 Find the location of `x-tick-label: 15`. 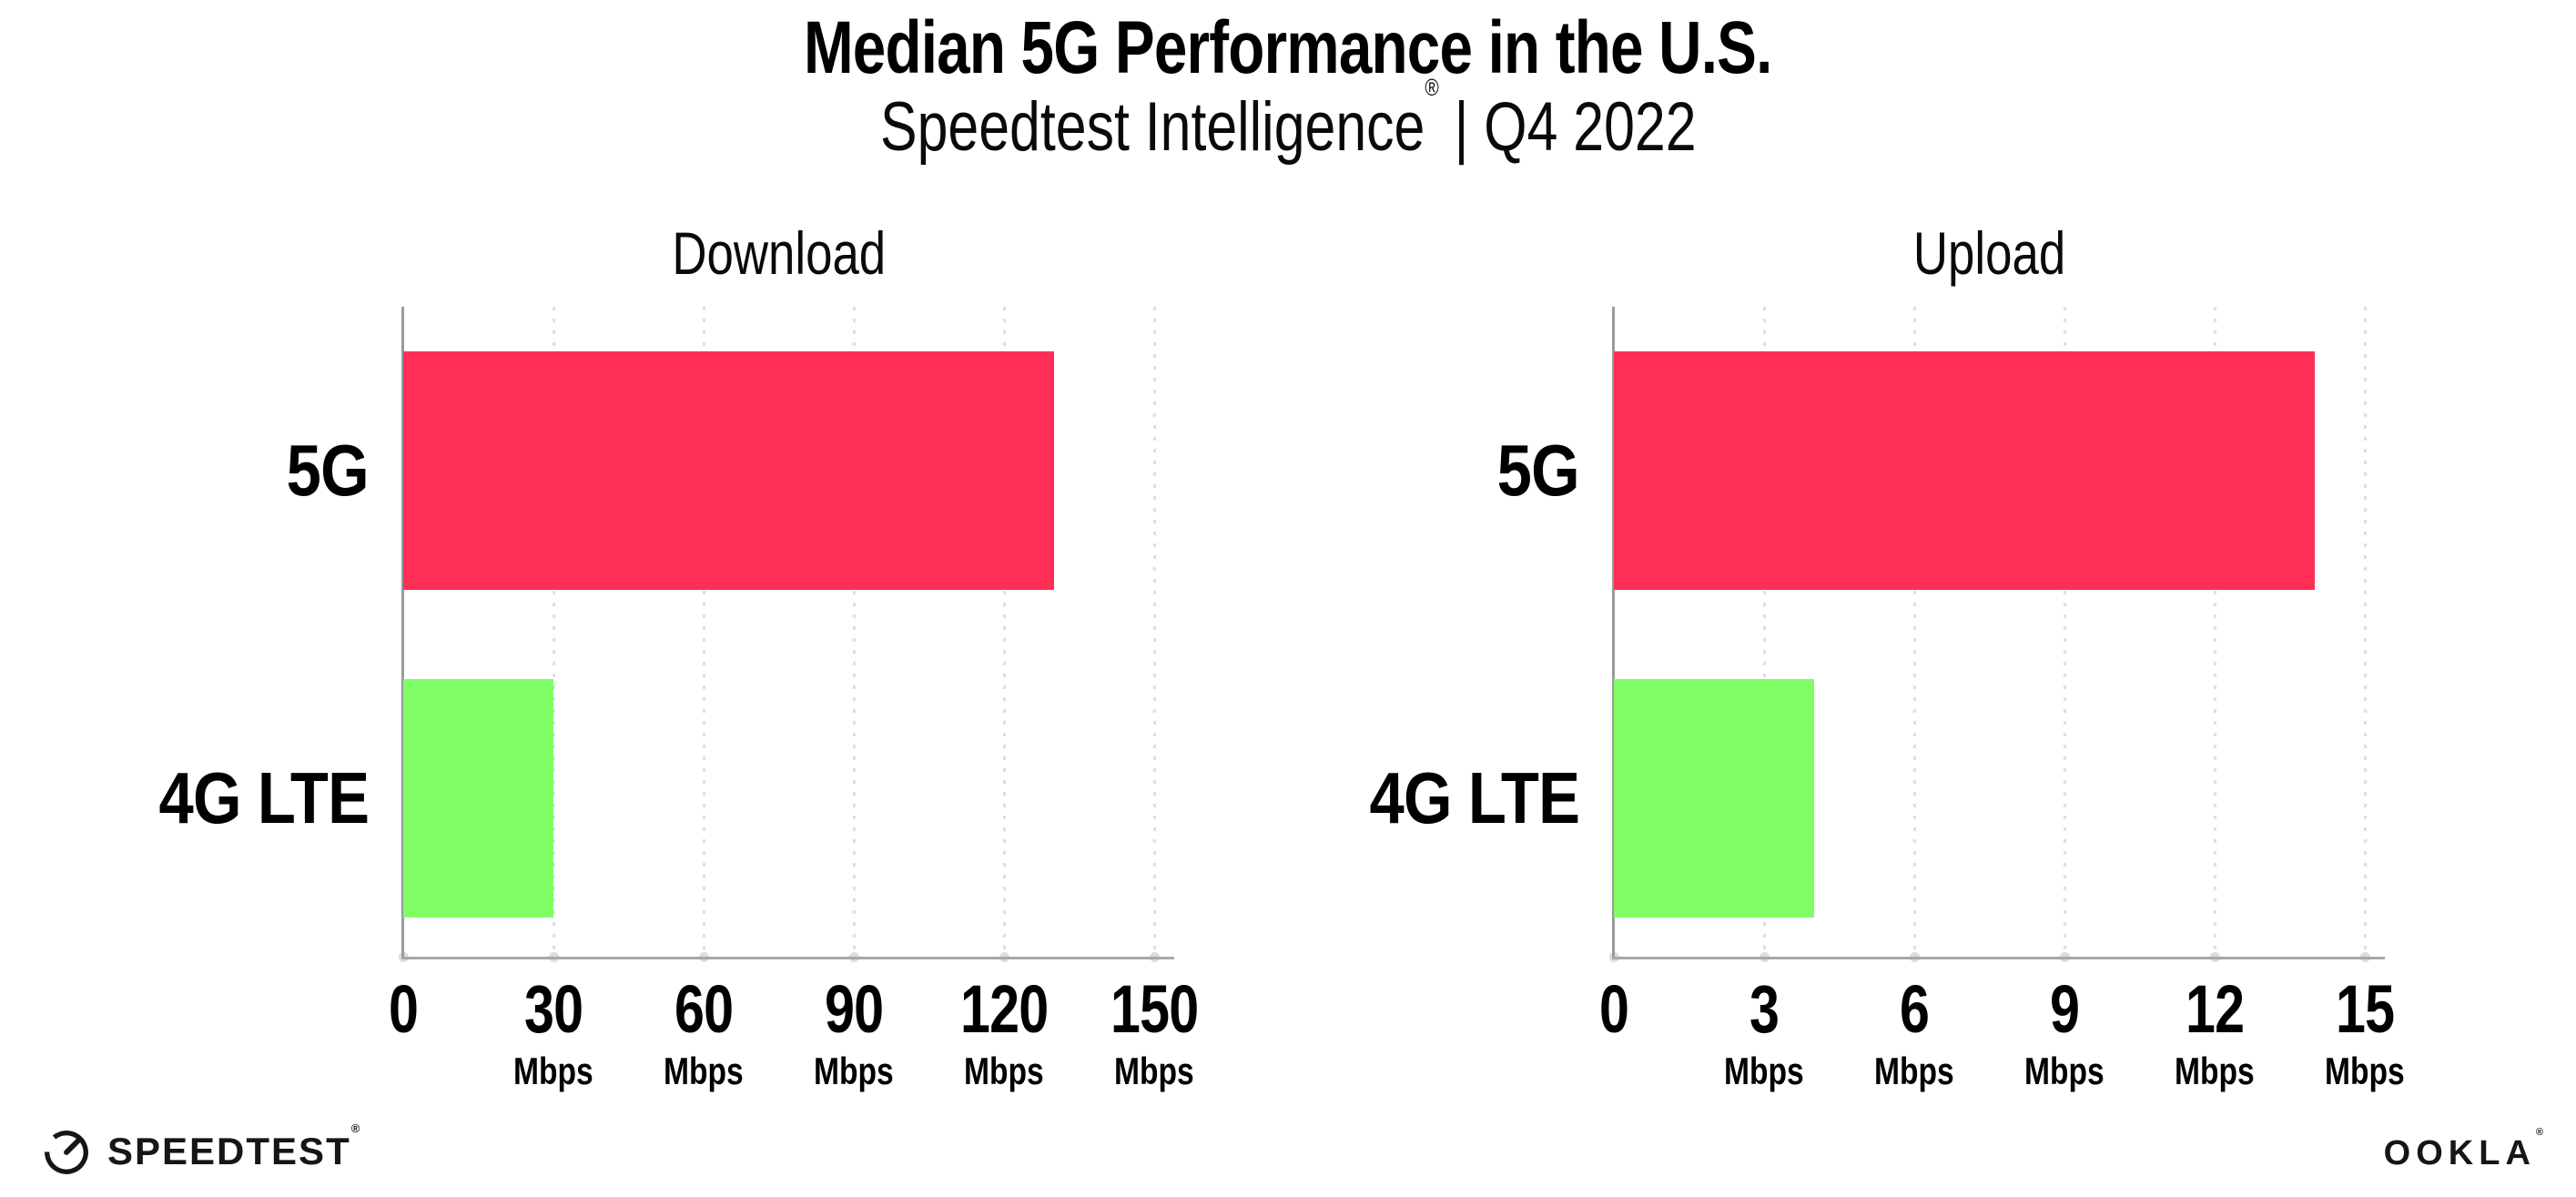

x-tick-label: 15 is located at coordinates (2364, 1010).